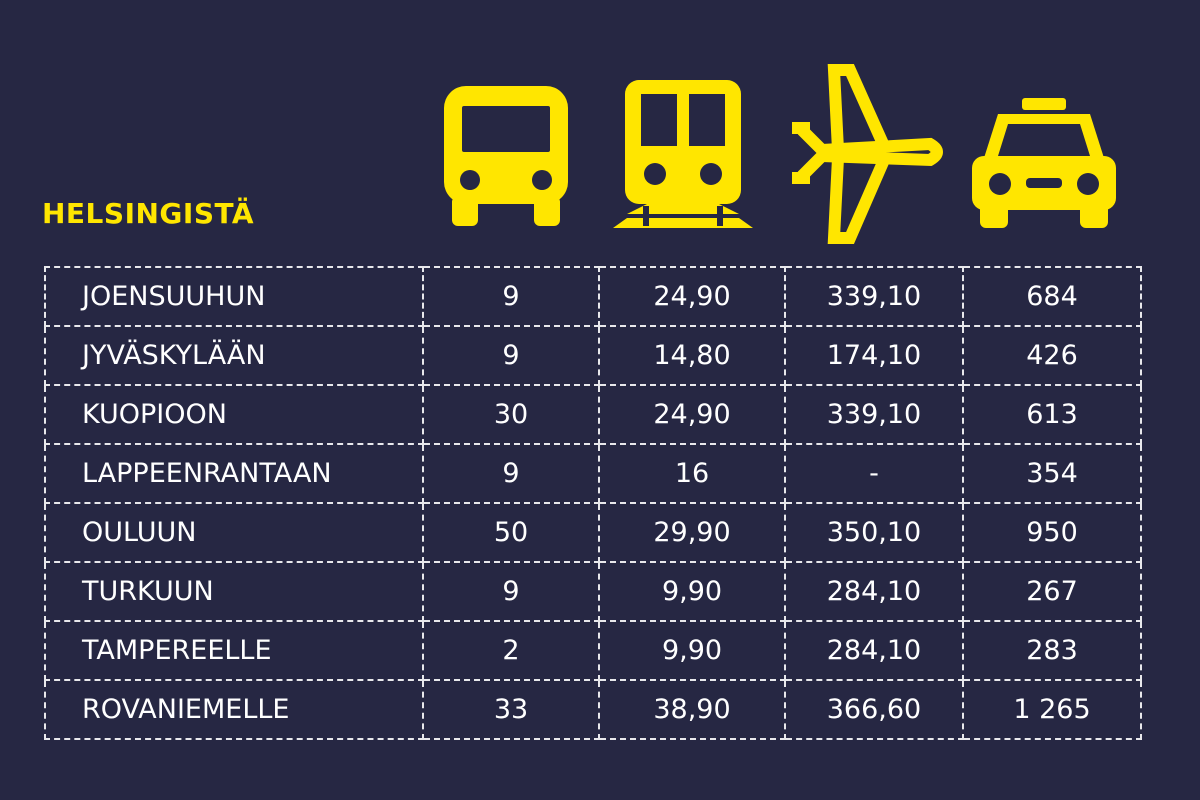  I want to click on bus-icon, so click(506, 156).